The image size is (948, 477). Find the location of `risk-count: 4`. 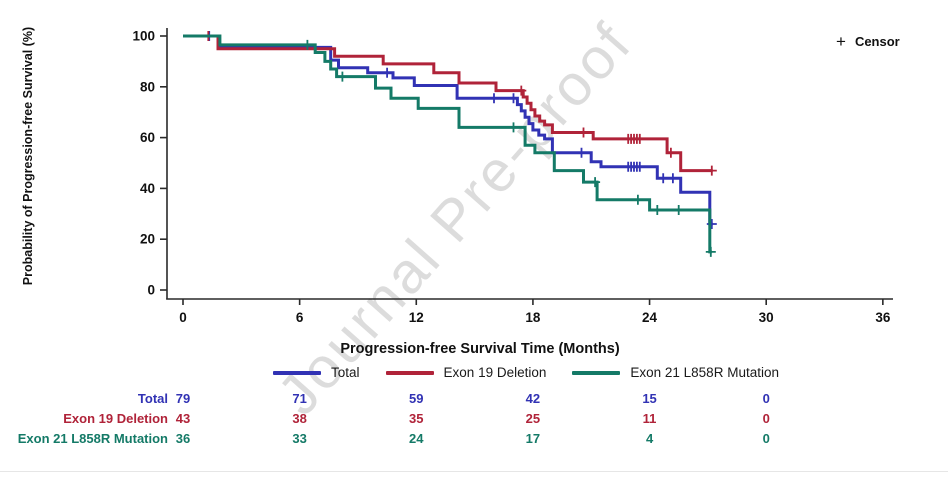

risk-count: 4 is located at coordinates (650, 438).